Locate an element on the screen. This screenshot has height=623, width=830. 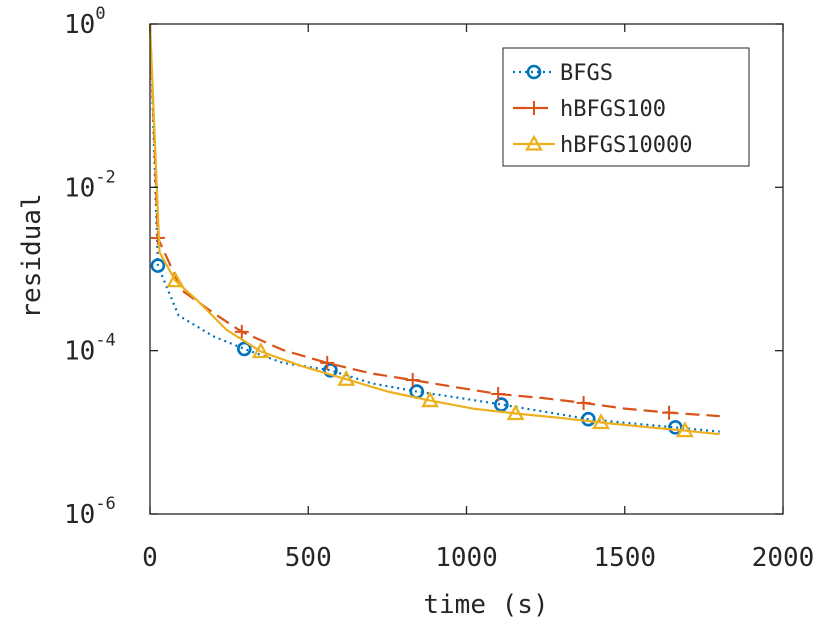
x-axis-title: time (s) is located at coordinates (485, 605).